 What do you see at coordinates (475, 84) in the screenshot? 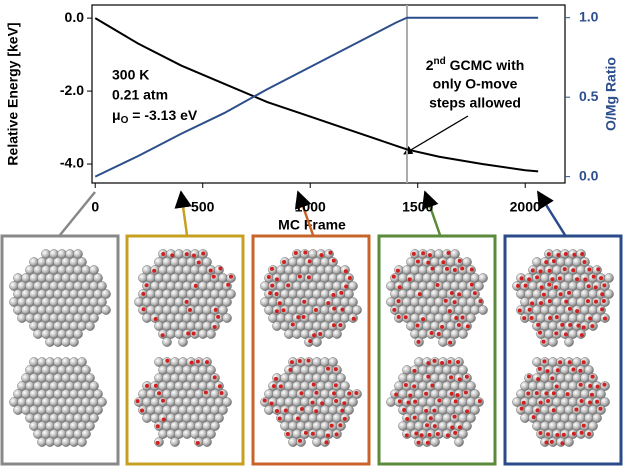
I see `annotation: only O-move` at bounding box center [475, 84].